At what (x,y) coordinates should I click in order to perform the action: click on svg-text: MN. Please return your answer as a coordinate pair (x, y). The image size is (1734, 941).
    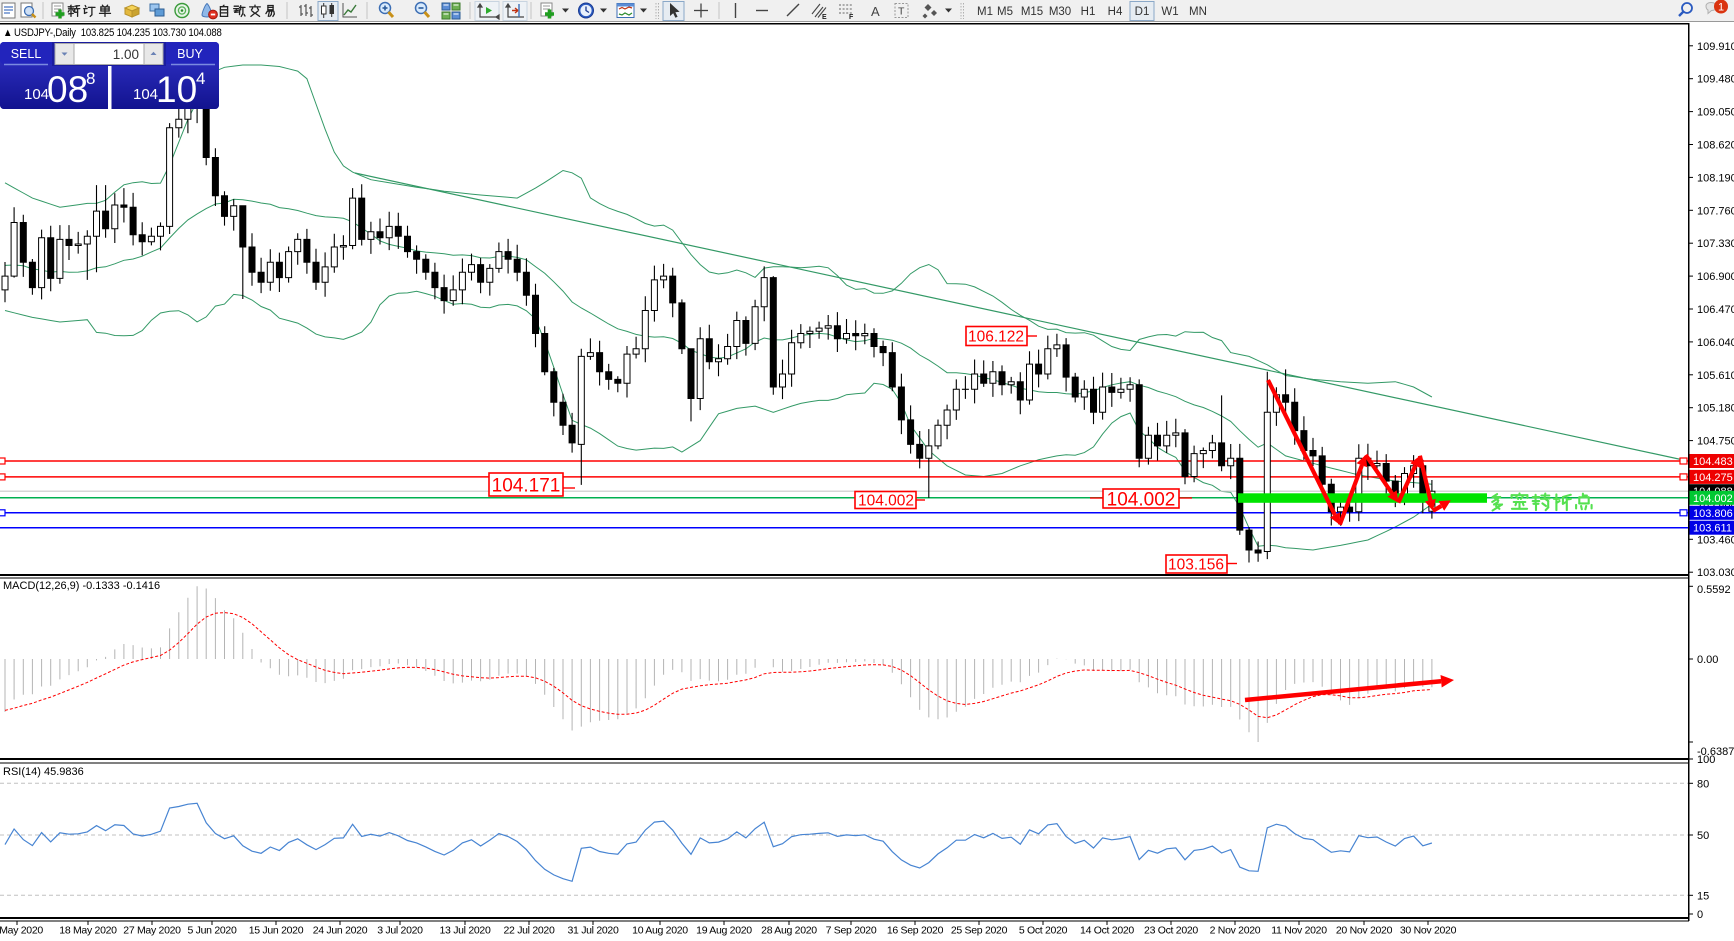
    Looking at the image, I should click on (1198, 12).